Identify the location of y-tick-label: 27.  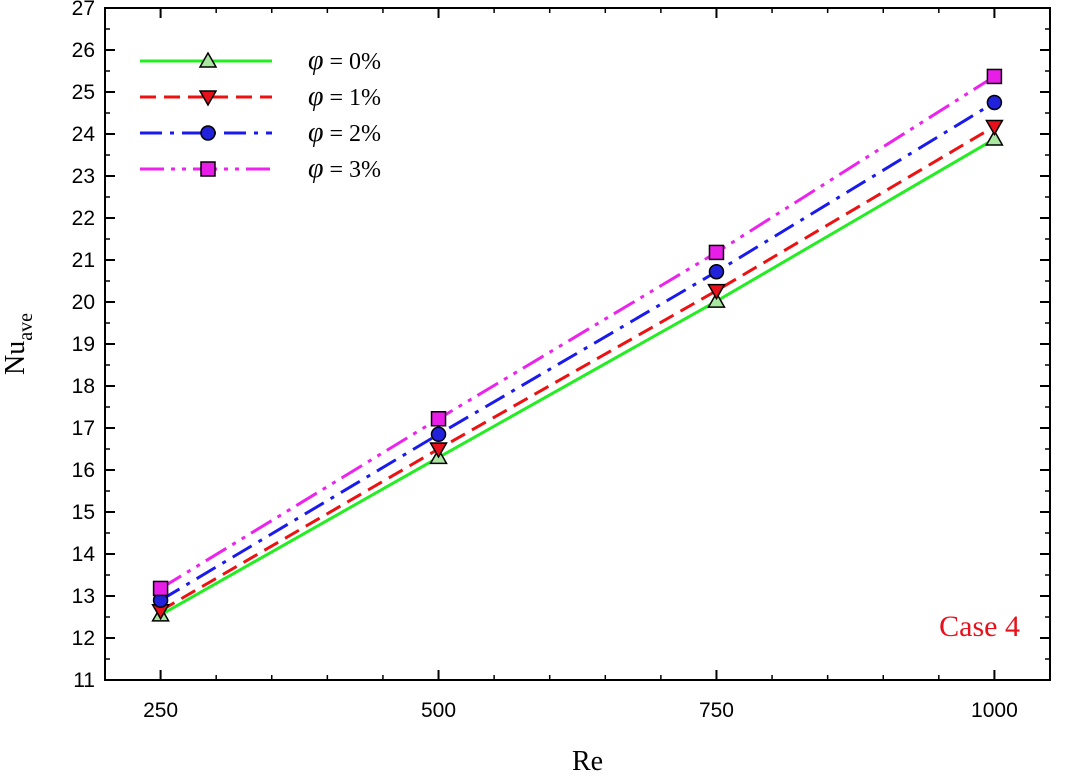
(83, 10).